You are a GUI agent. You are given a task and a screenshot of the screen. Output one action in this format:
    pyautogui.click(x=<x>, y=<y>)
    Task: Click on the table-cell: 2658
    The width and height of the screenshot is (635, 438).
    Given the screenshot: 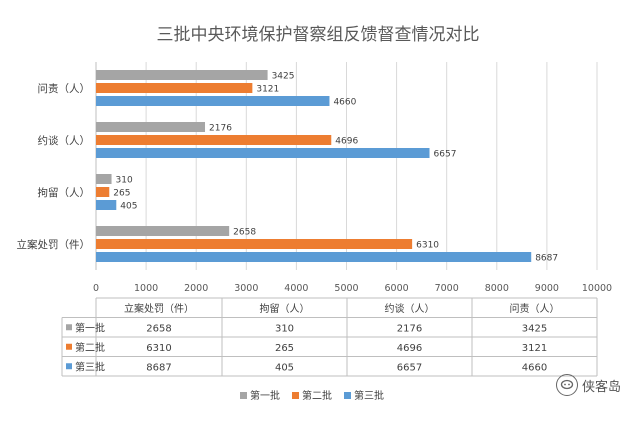 What is the action you would take?
    pyautogui.click(x=158, y=329)
    